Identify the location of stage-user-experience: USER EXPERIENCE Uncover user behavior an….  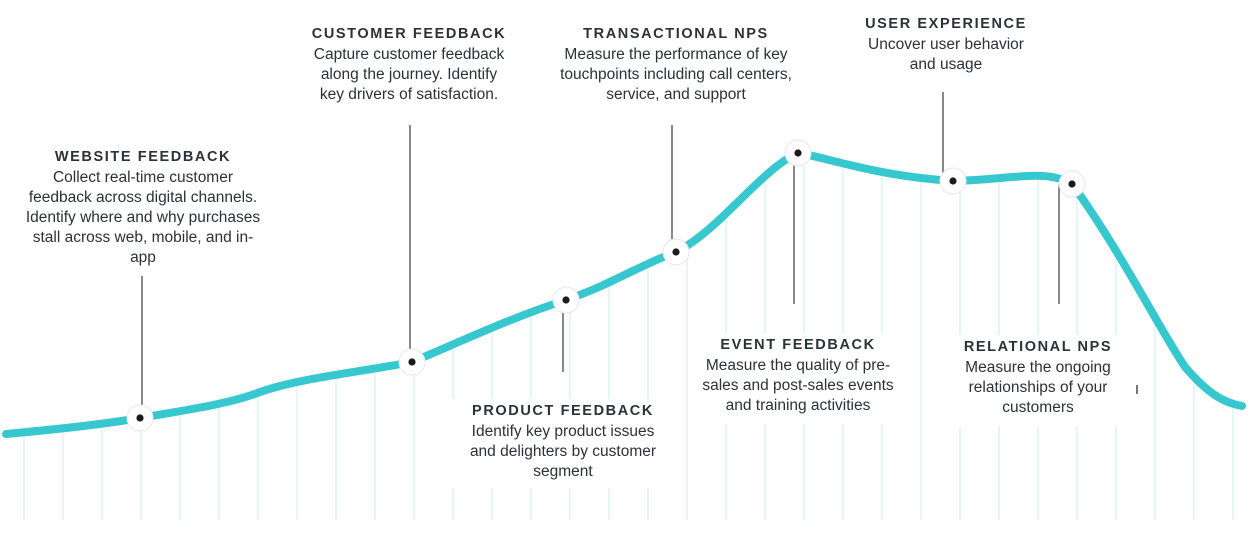
(946, 44).